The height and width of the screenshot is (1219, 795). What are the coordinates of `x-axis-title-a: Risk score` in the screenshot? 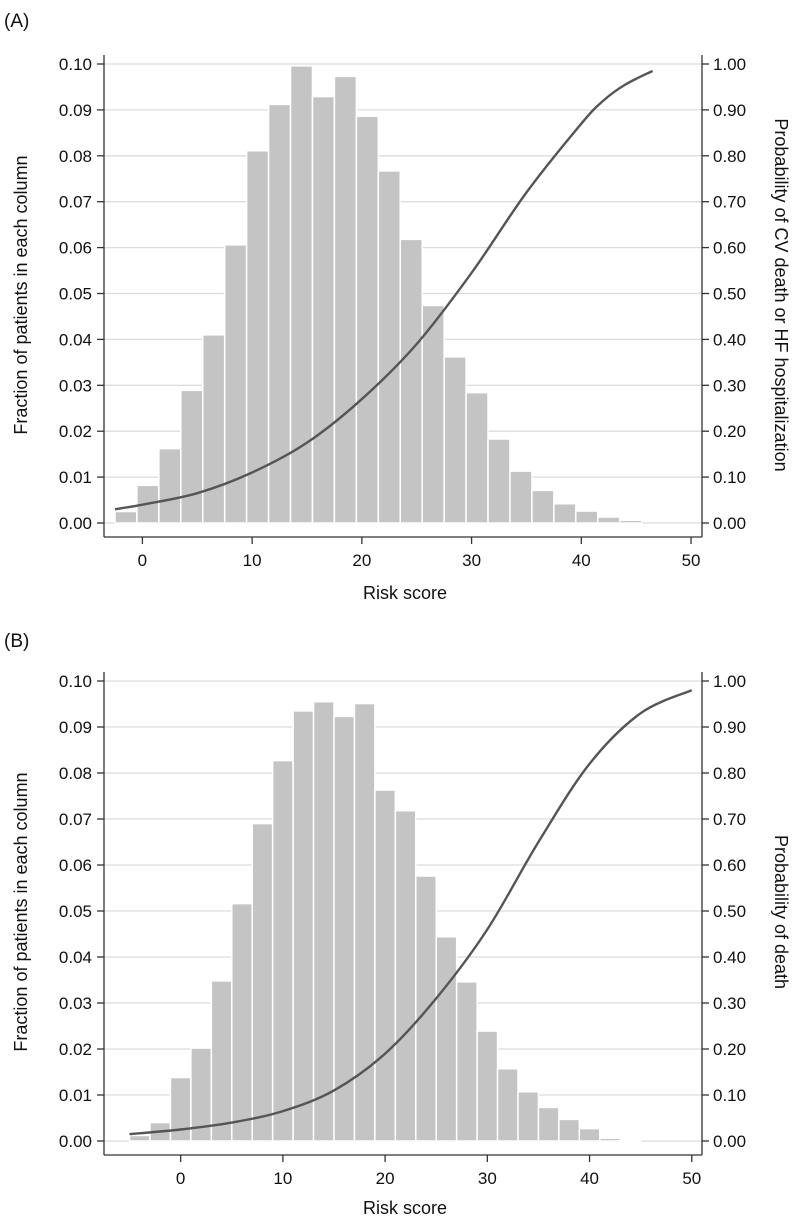 It's located at (405, 593).